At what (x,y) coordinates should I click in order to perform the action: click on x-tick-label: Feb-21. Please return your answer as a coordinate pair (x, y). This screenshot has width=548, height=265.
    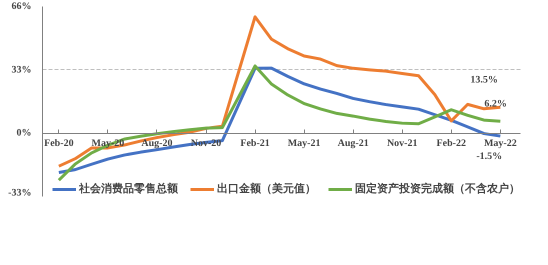
    Looking at the image, I should click on (255, 144).